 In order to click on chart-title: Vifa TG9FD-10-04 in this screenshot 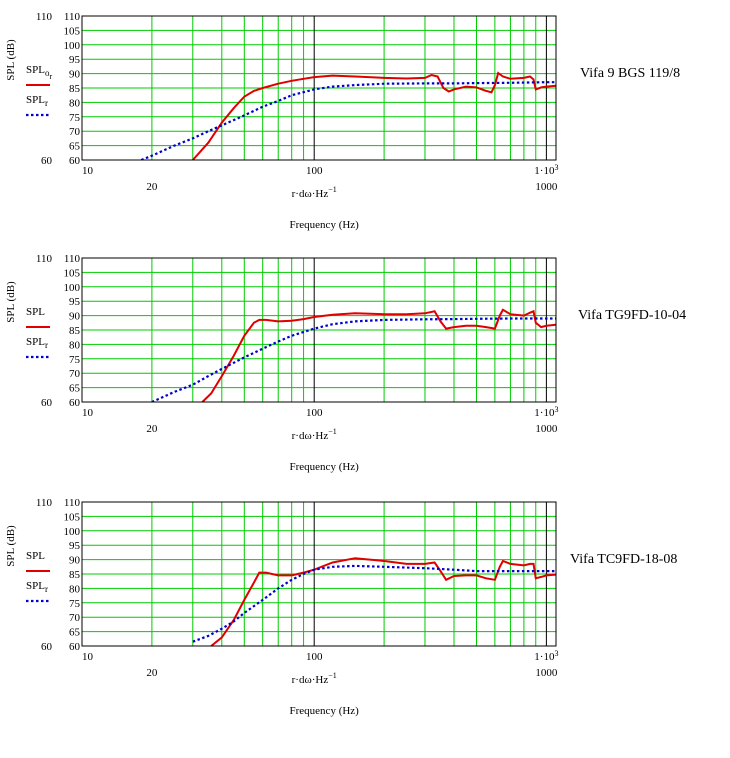, I will do `click(632, 315)`.